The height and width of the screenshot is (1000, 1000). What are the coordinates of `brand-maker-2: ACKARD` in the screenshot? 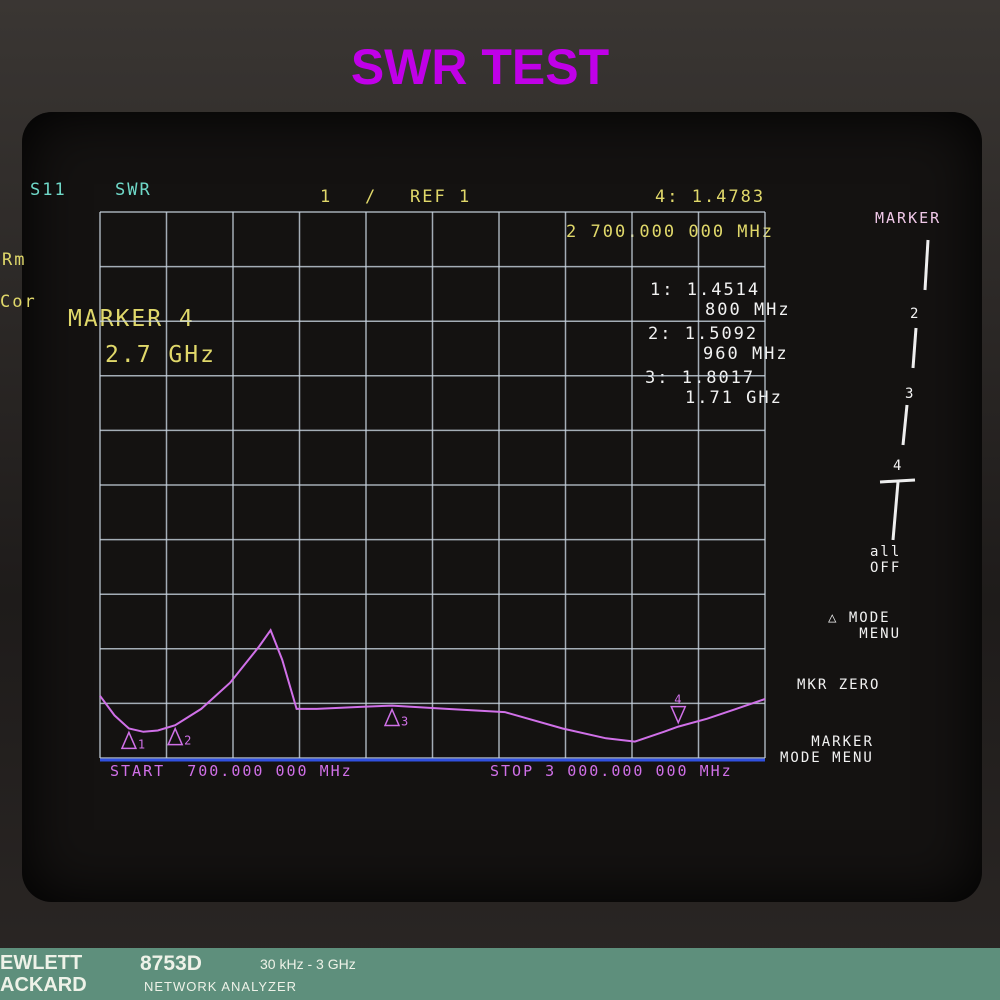 It's located at (43, 985).